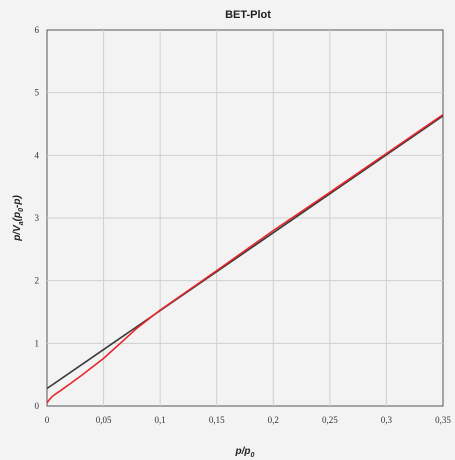 The image size is (455, 460). Describe the element at coordinates (273, 420) in the screenshot. I see `x-tick-label: 0,2` at that location.